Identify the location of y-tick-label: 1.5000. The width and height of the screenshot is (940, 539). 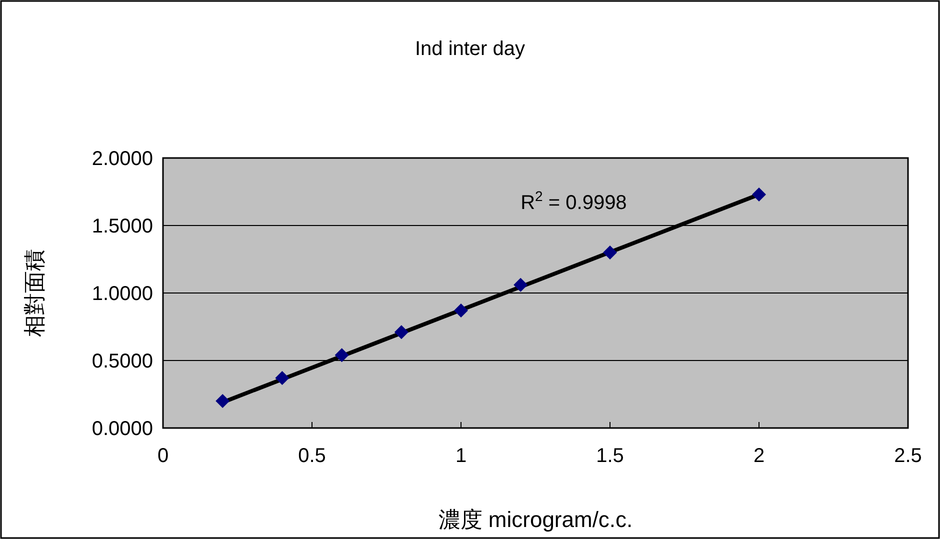
(122, 227).